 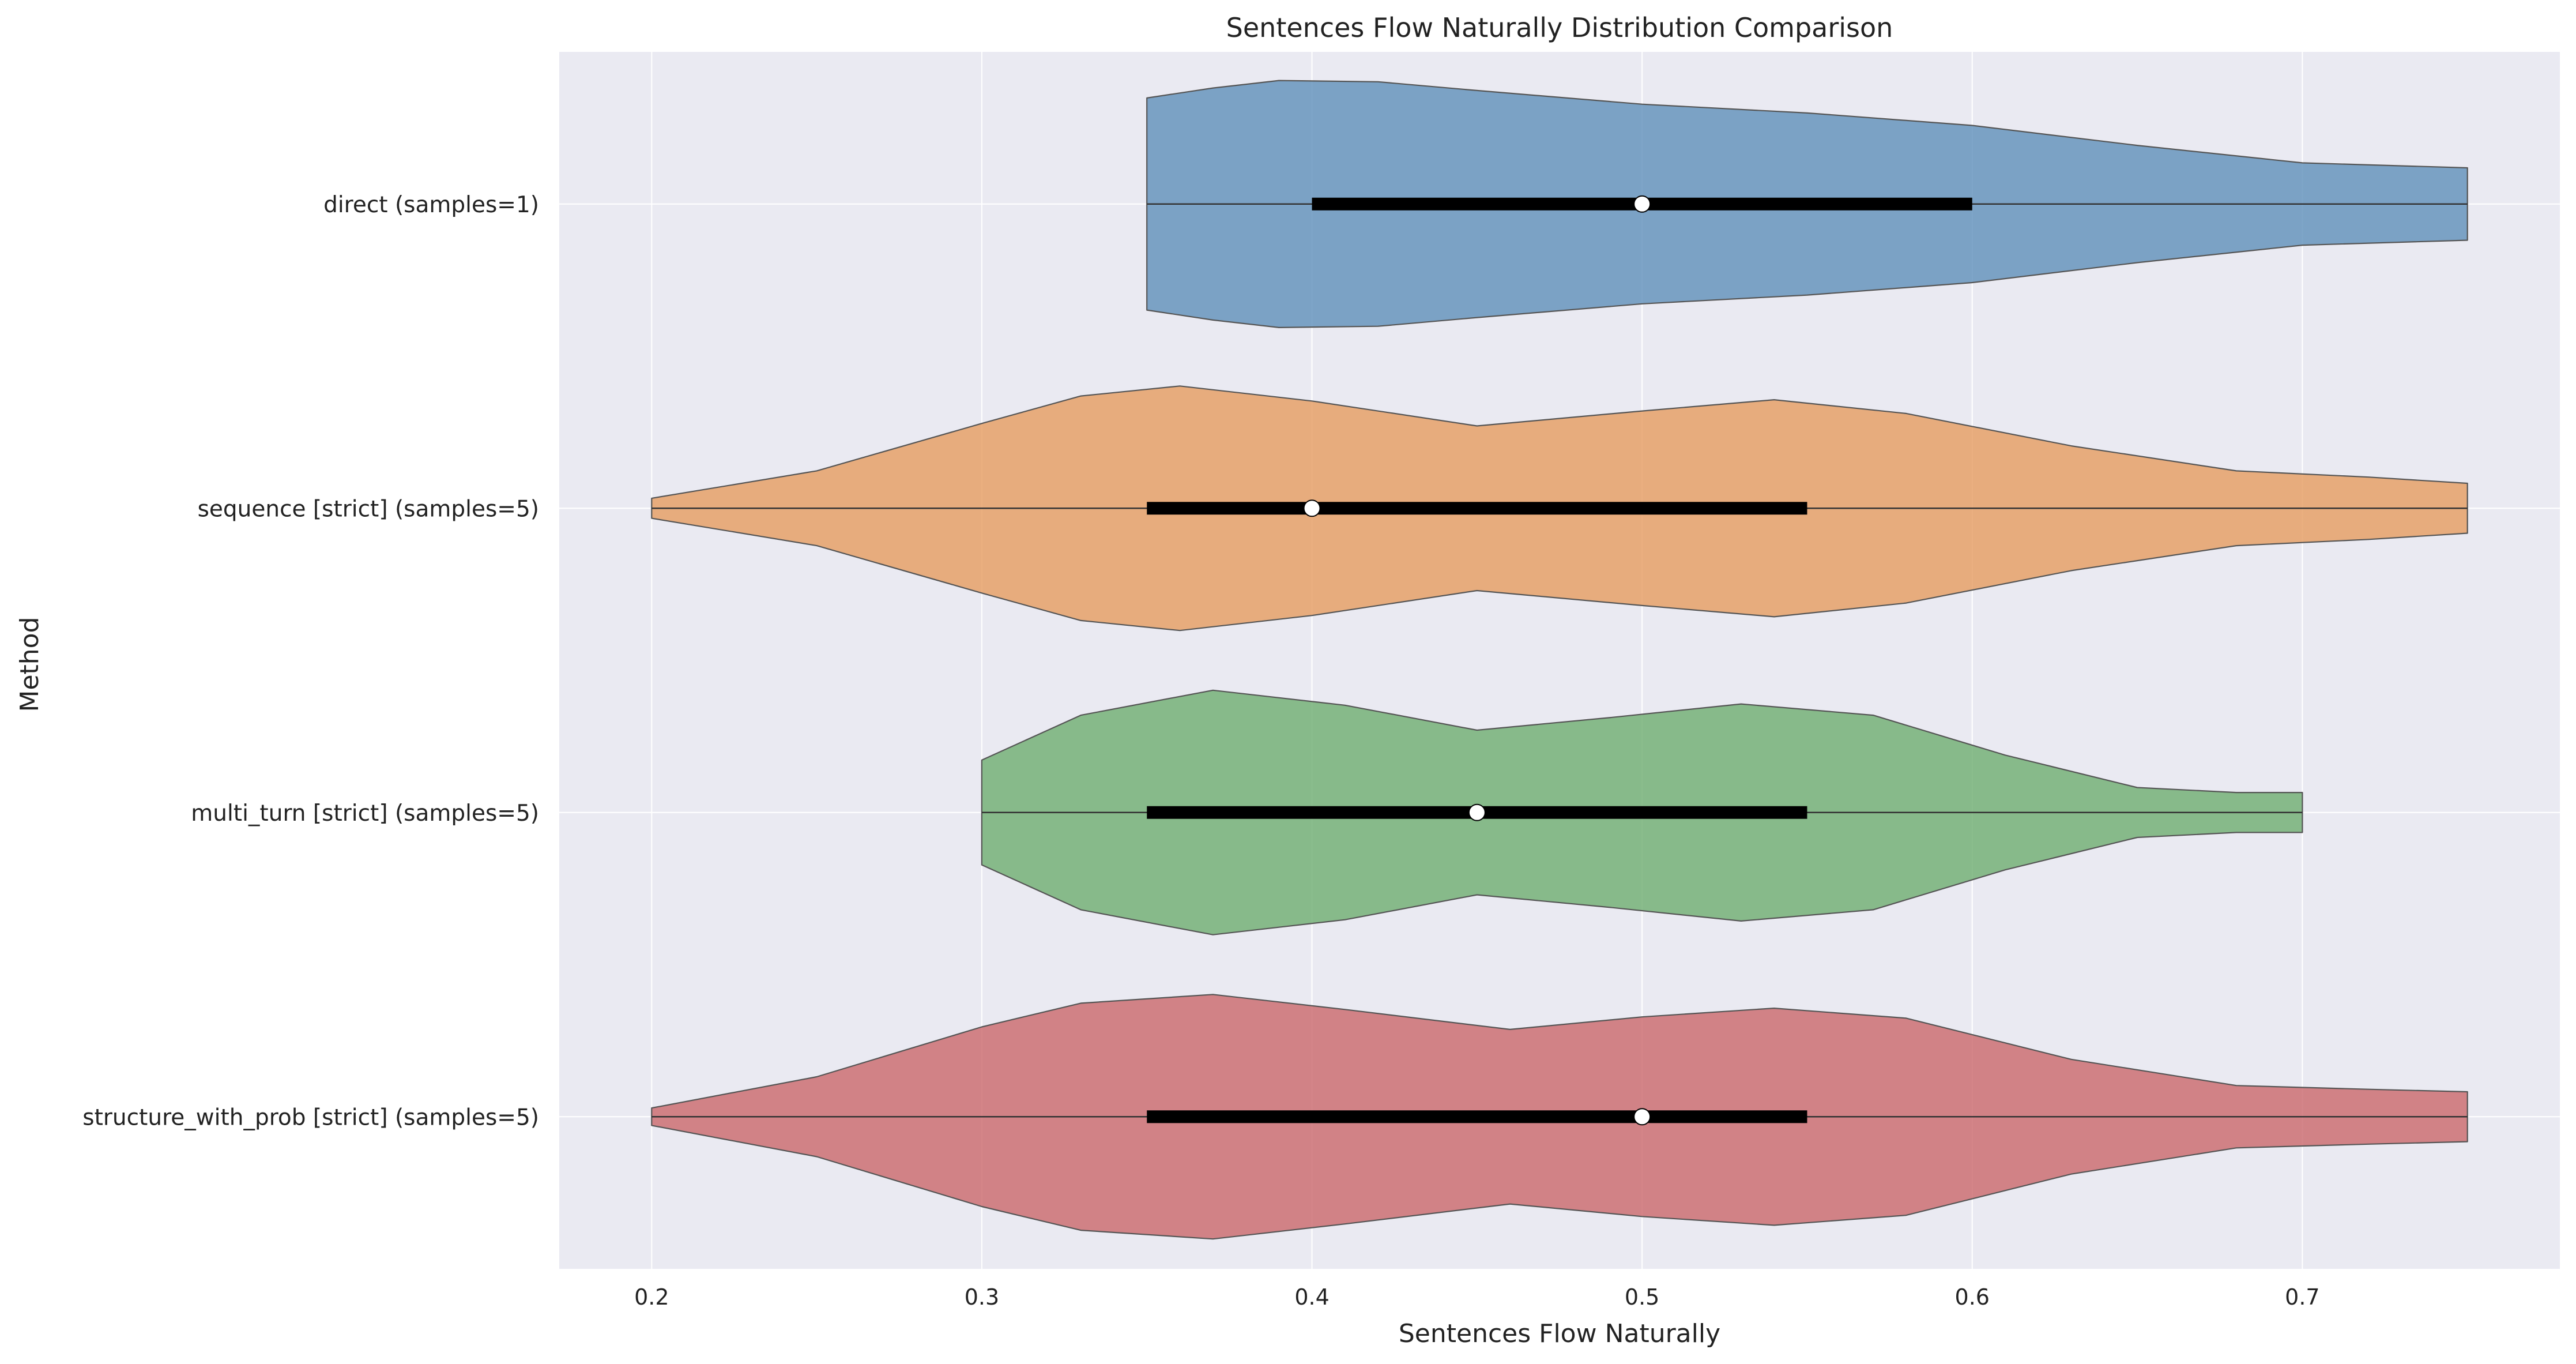 I want to click on x-tick-label: 0.3, so click(x=982, y=1297).